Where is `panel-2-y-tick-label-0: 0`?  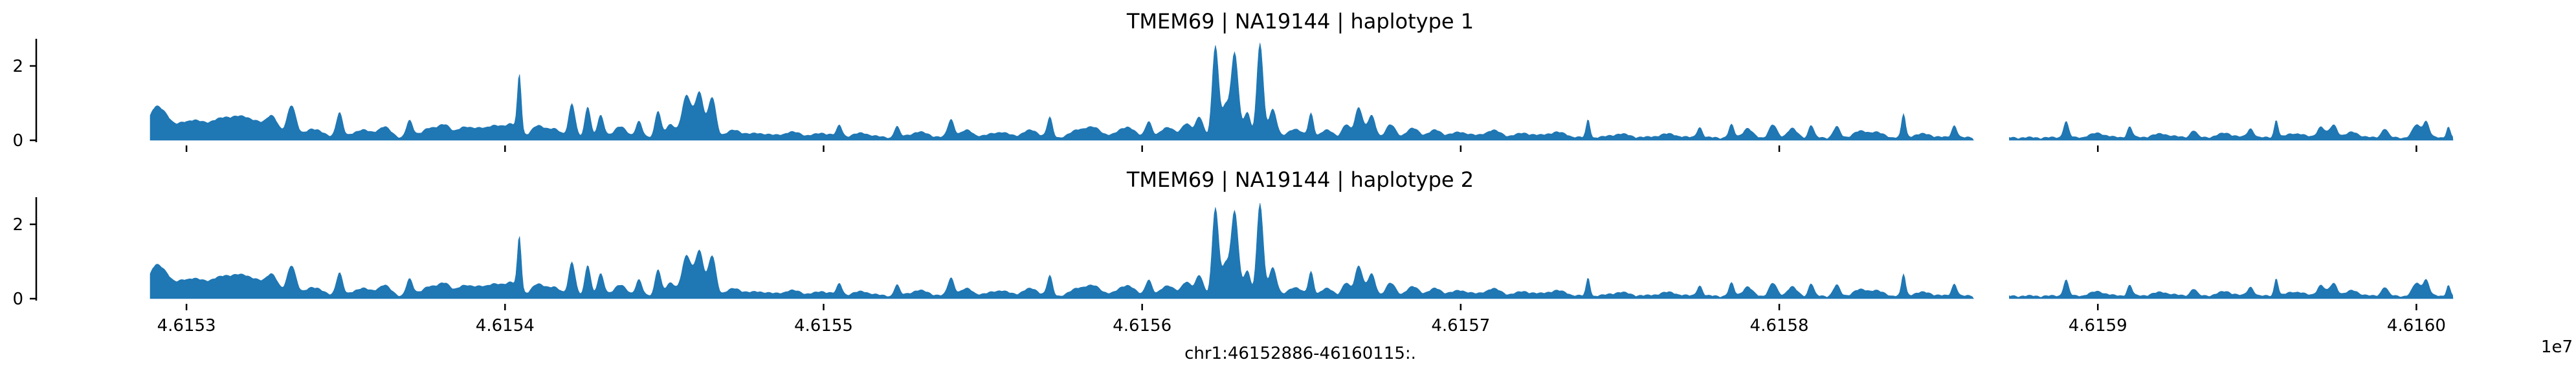 panel-2-y-tick-label-0: 0 is located at coordinates (17, 299).